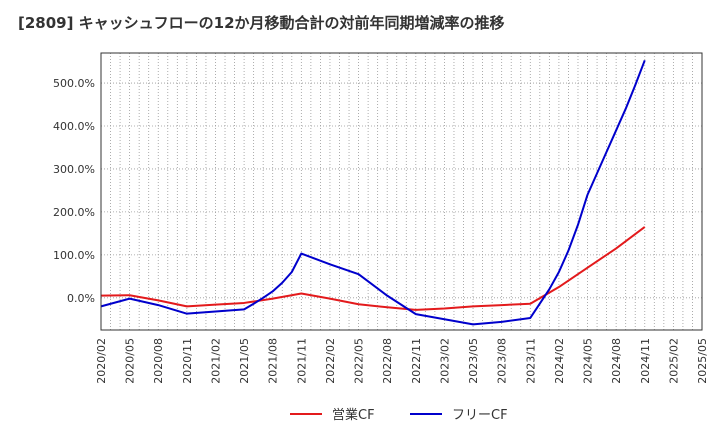 The image size is (720, 440). I want to click on x-tick-label: 2023/05, so click(473, 361).